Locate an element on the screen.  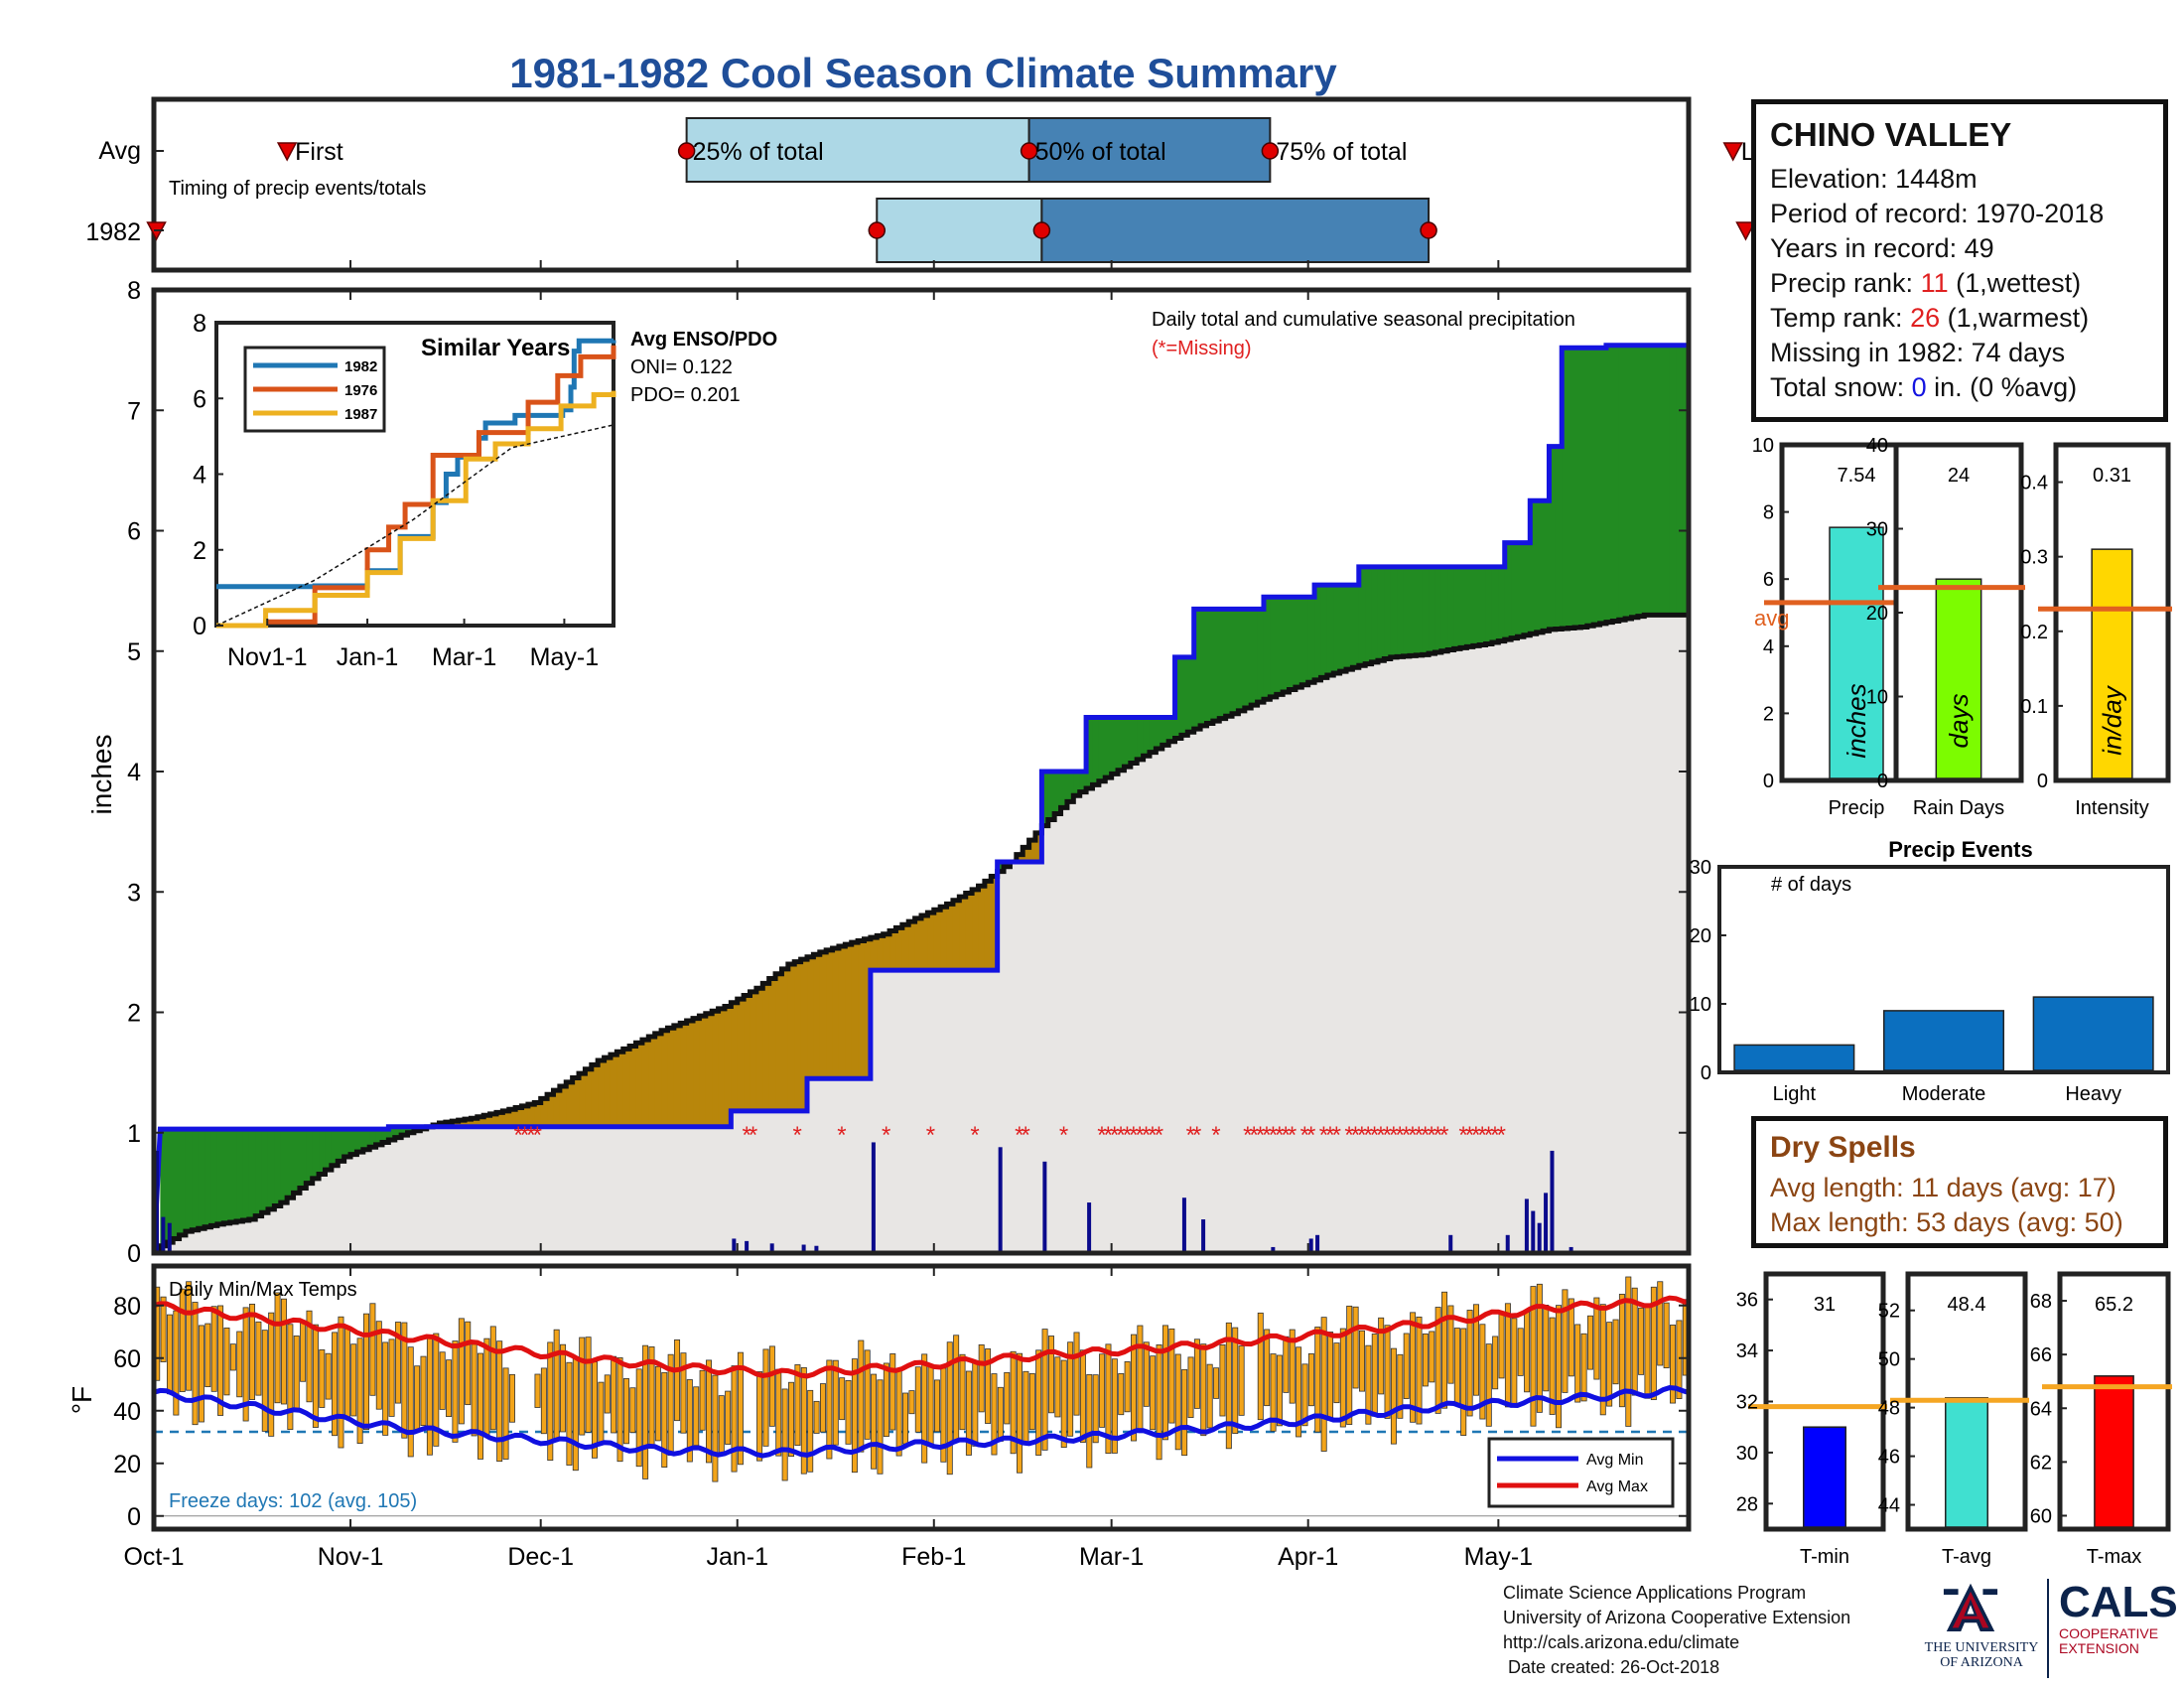
intensity-mini-y-tick-label: 0.2 is located at coordinates (2034, 632).